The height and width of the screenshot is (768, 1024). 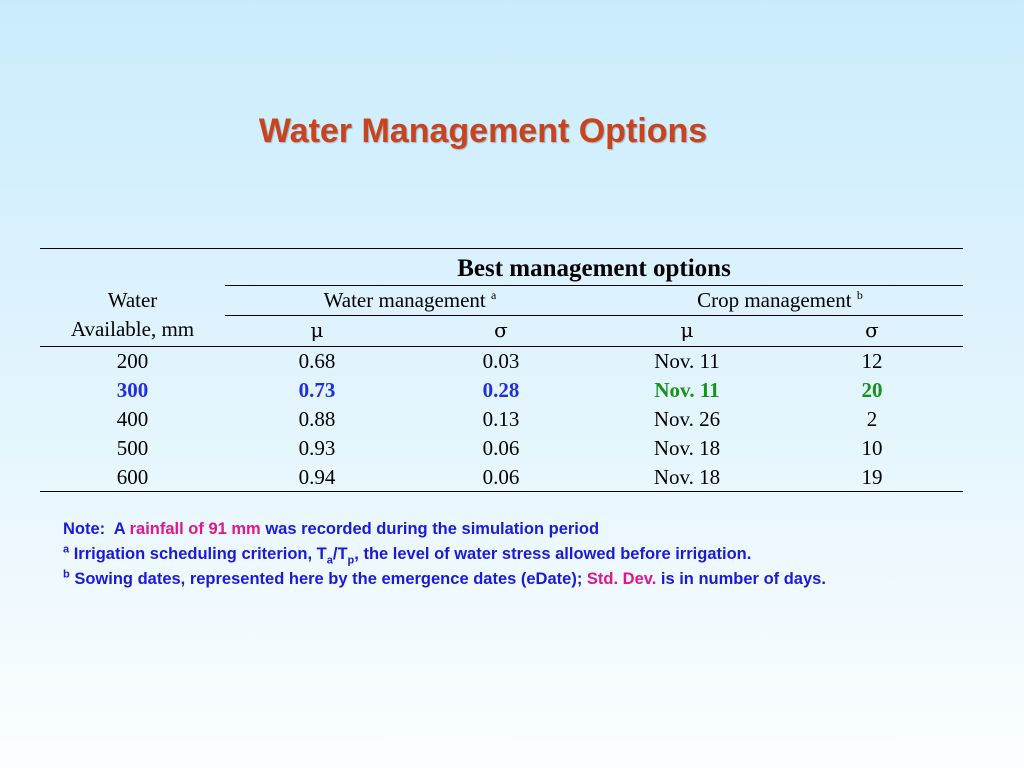 I want to click on row-300-wm-mu: 0.73, so click(x=317, y=390).